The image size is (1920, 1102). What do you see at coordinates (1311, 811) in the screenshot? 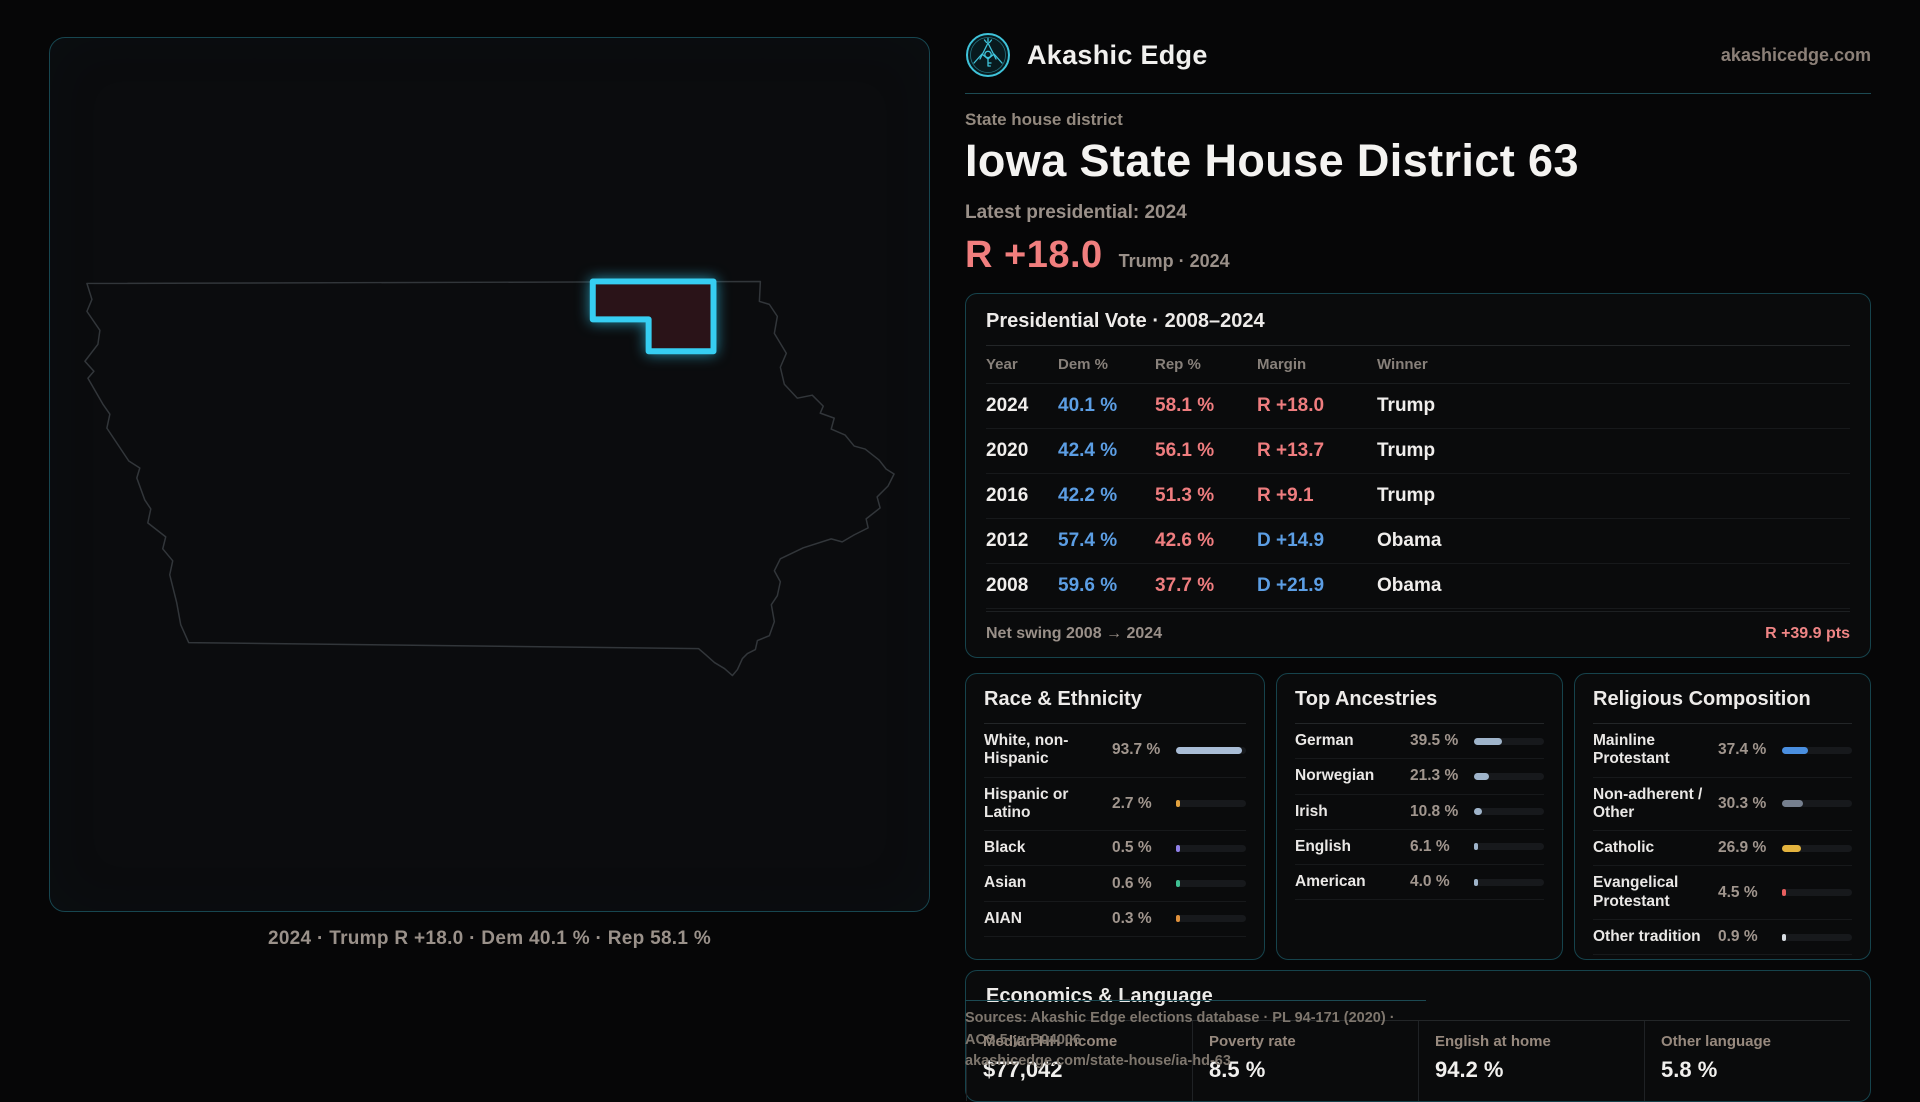
I see `stat-label: Irish` at bounding box center [1311, 811].